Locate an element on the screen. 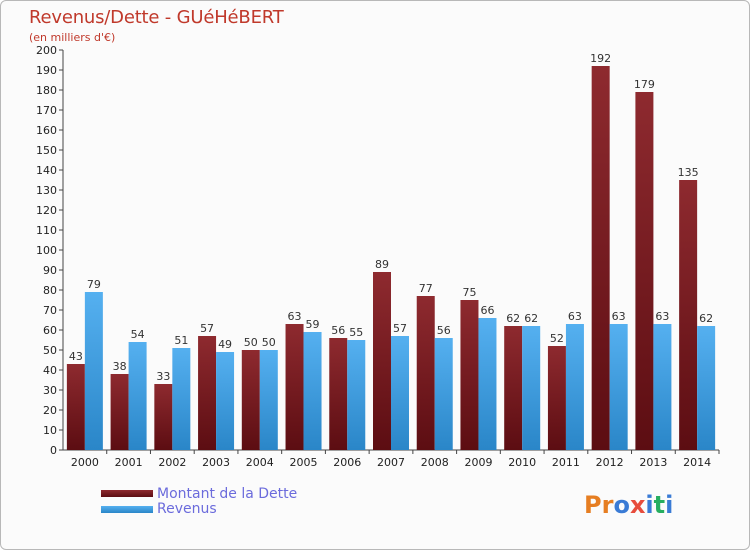 The width and height of the screenshot is (750, 550). chart-subtitle: (en milliers d'€) is located at coordinates (72, 37).